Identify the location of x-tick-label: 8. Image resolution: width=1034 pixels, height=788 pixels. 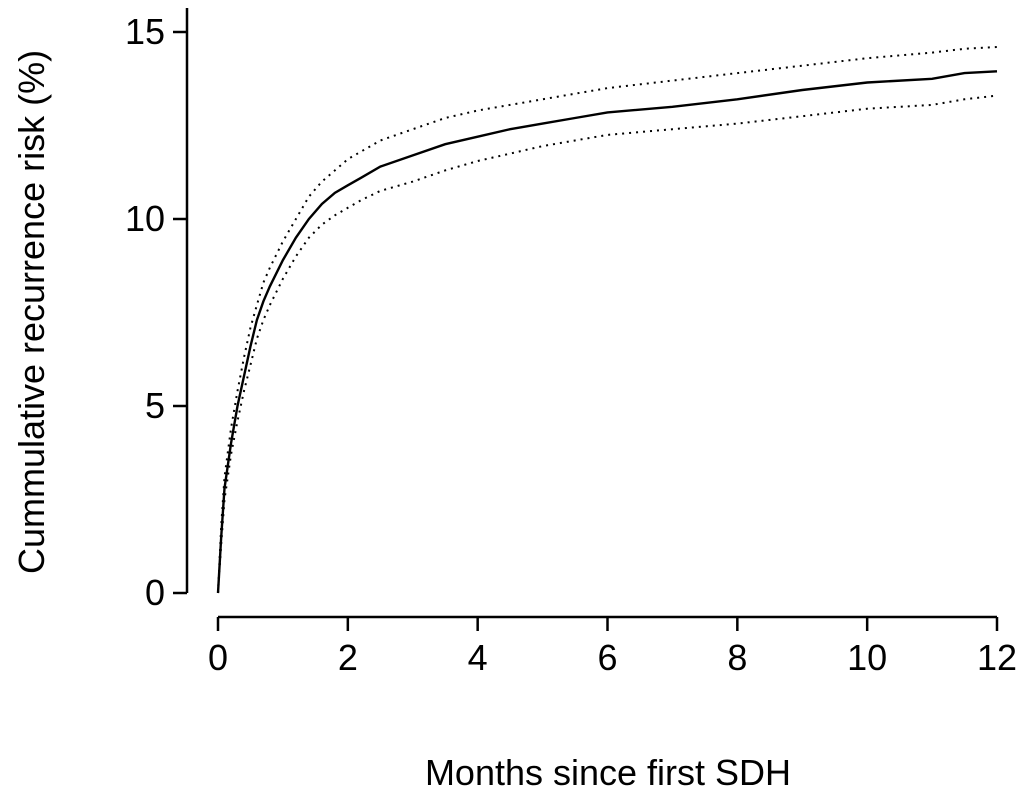
(737, 657).